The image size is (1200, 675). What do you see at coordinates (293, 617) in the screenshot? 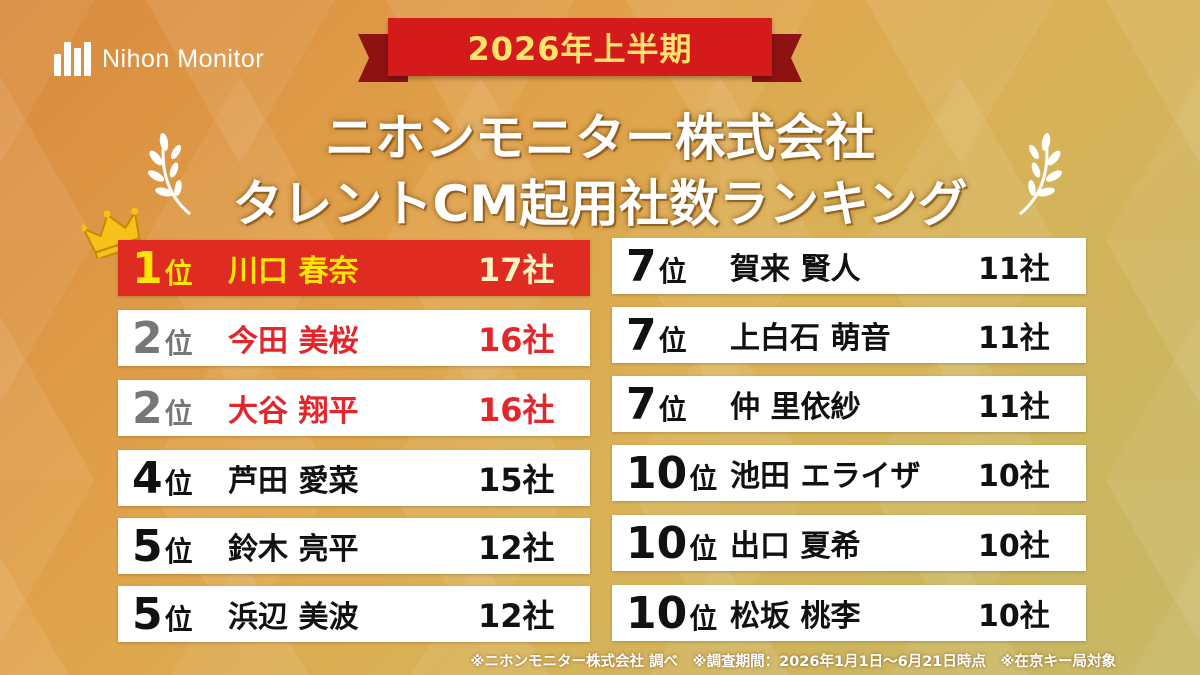
I see `talent-name: 浜辺 美波` at bounding box center [293, 617].